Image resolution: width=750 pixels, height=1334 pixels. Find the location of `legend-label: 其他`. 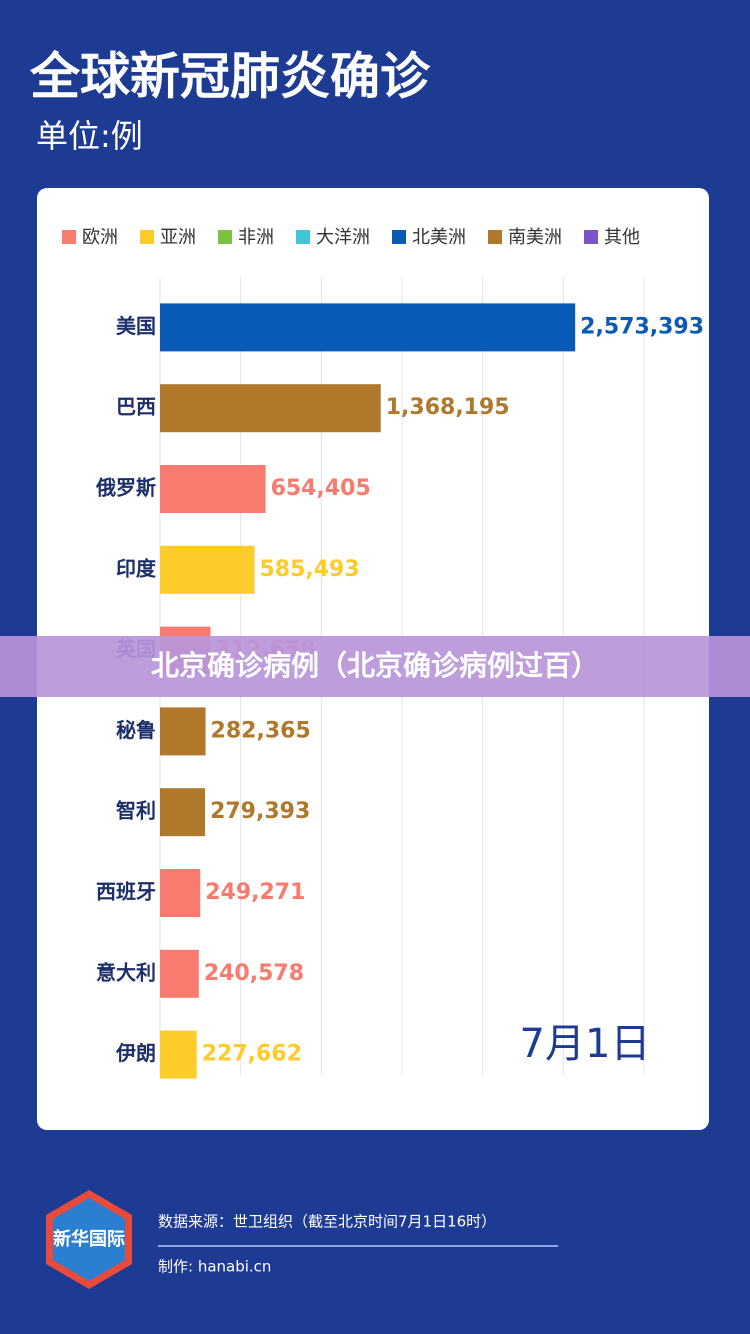

legend-label: 其他 is located at coordinates (622, 237).